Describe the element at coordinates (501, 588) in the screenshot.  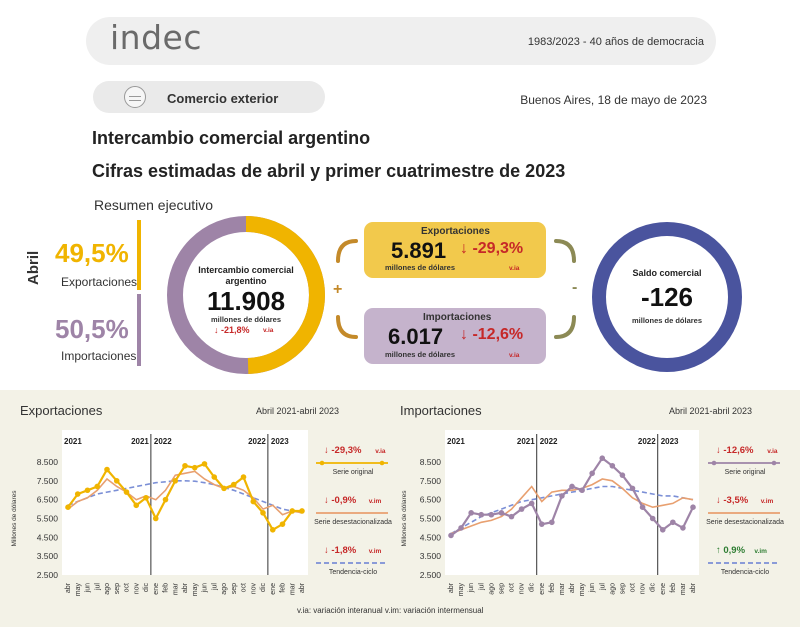
I see `x-tick-label: sep` at that location.